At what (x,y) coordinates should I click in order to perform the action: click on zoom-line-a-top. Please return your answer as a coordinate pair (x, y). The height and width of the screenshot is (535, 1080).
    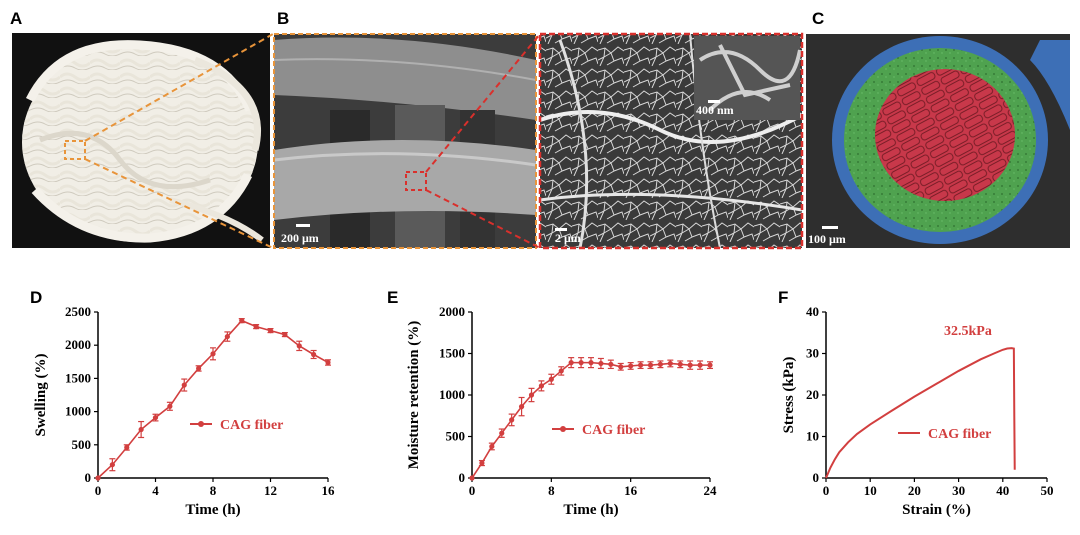
    Looking at the image, I should click on (179, 87).